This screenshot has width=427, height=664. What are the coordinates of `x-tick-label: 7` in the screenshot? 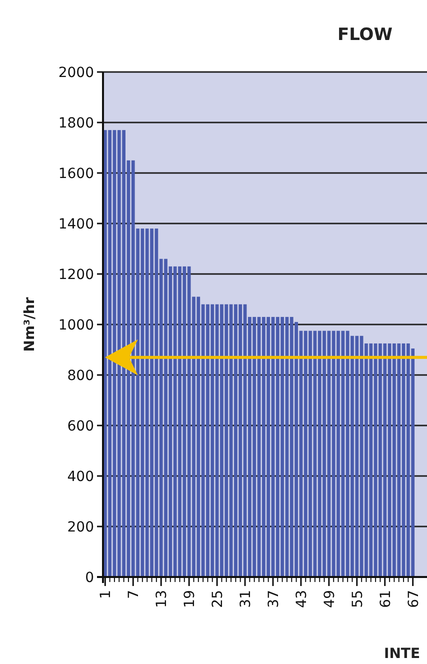 It's located at (134, 594).